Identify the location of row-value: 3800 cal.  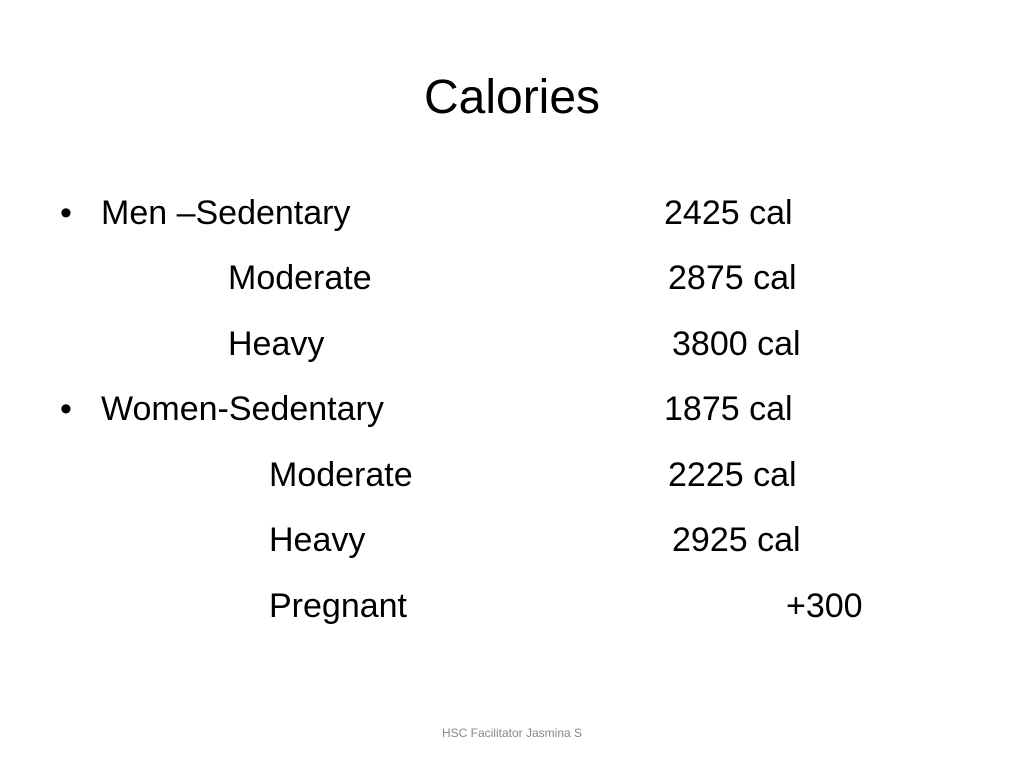
(736, 344).